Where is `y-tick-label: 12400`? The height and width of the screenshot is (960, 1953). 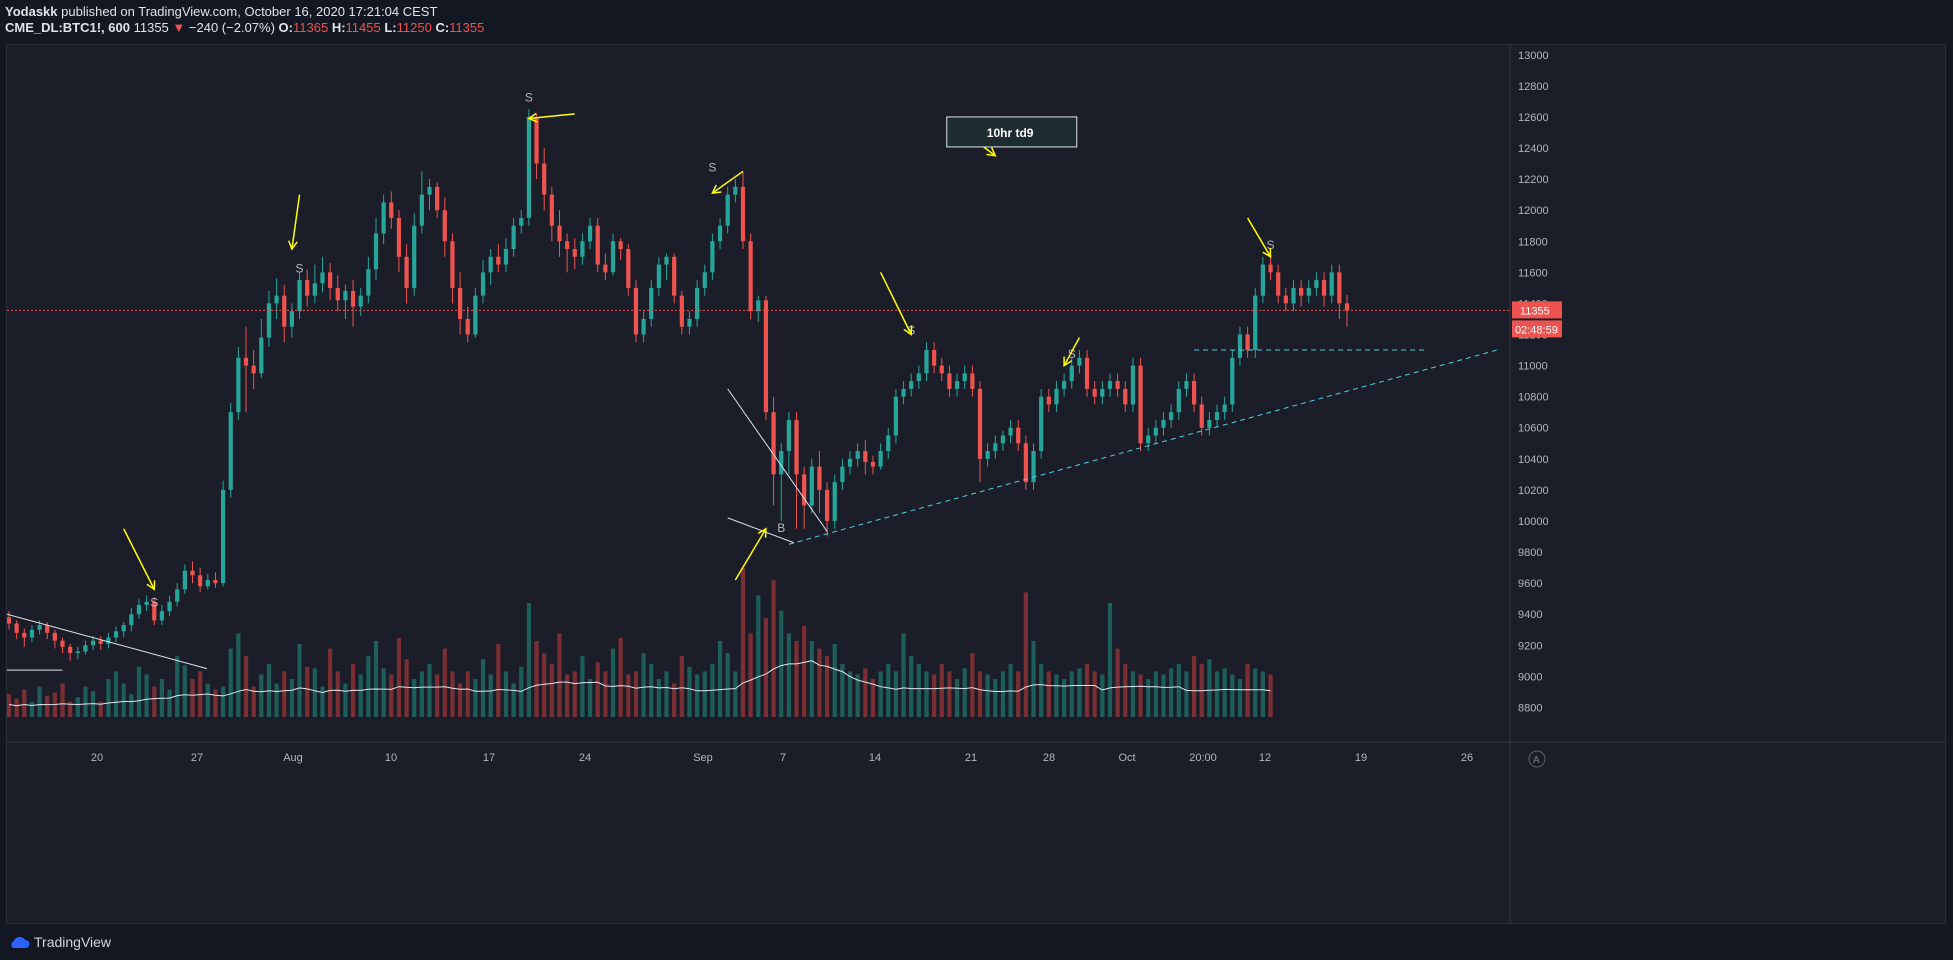
y-tick-label: 12400 is located at coordinates (1533, 149).